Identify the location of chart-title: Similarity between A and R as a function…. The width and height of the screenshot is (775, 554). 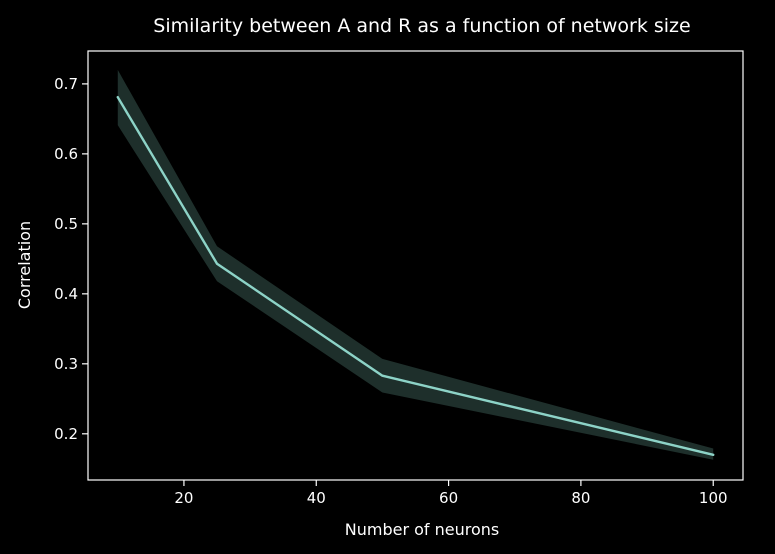
(421, 26).